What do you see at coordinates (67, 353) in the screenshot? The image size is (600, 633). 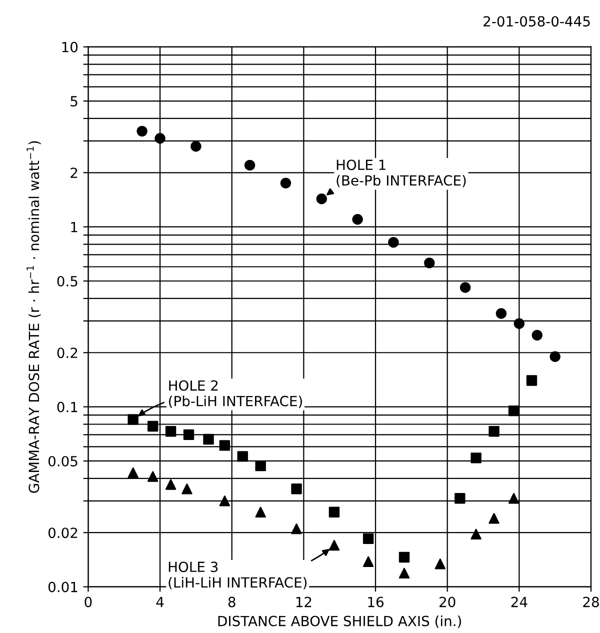 I see `y-tick-label: 0.2` at bounding box center [67, 353].